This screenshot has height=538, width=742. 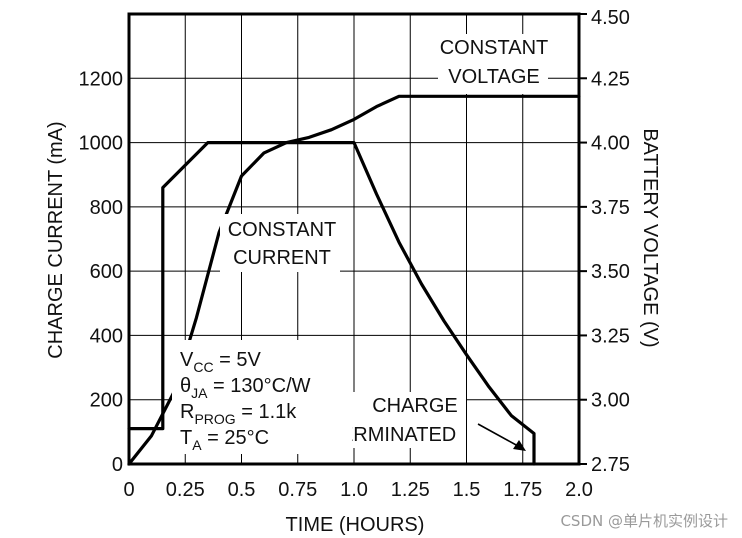 What do you see at coordinates (101, 144) in the screenshot?
I see `y-left-tick-label-5: 1000` at bounding box center [101, 144].